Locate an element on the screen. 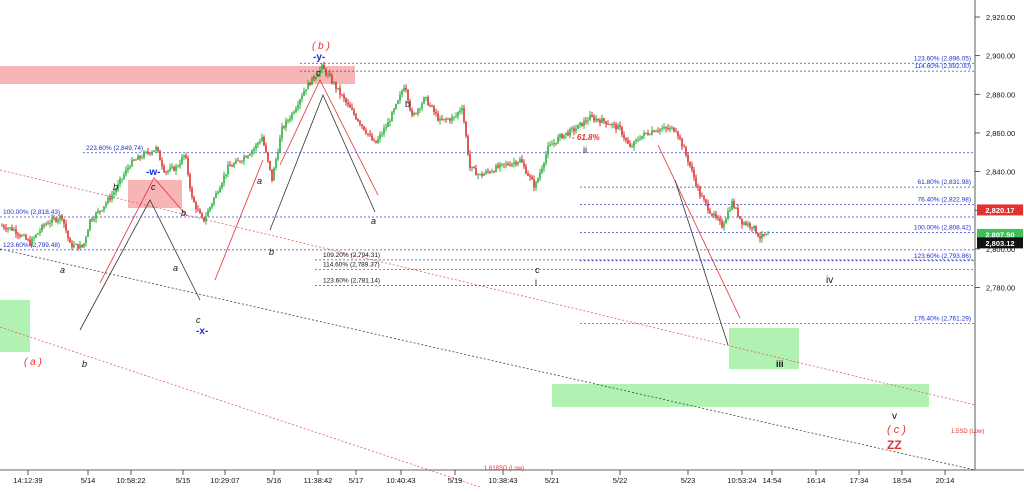 Image resolution: width=1024 pixels, height=492 pixels. wave-label-iii: iii is located at coordinates (780, 364).